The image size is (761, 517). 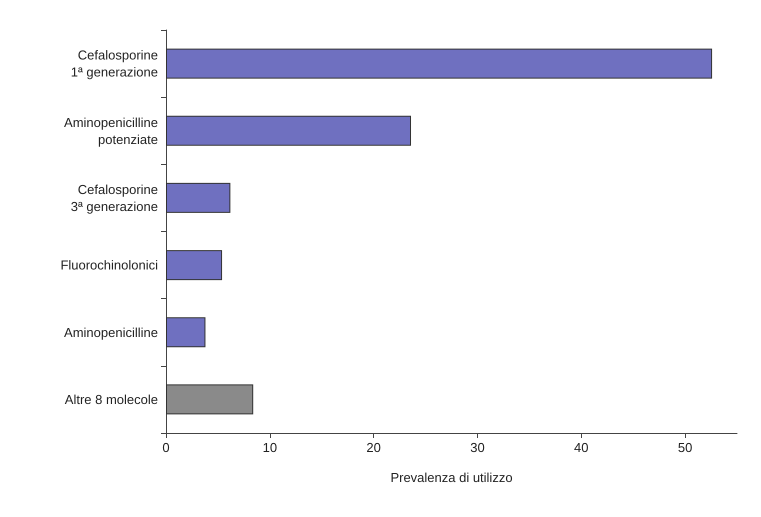 What do you see at coordinates (373, 447) in the screenshot?
I see `x-tick-label: 20` at bounding box center [373, 447].